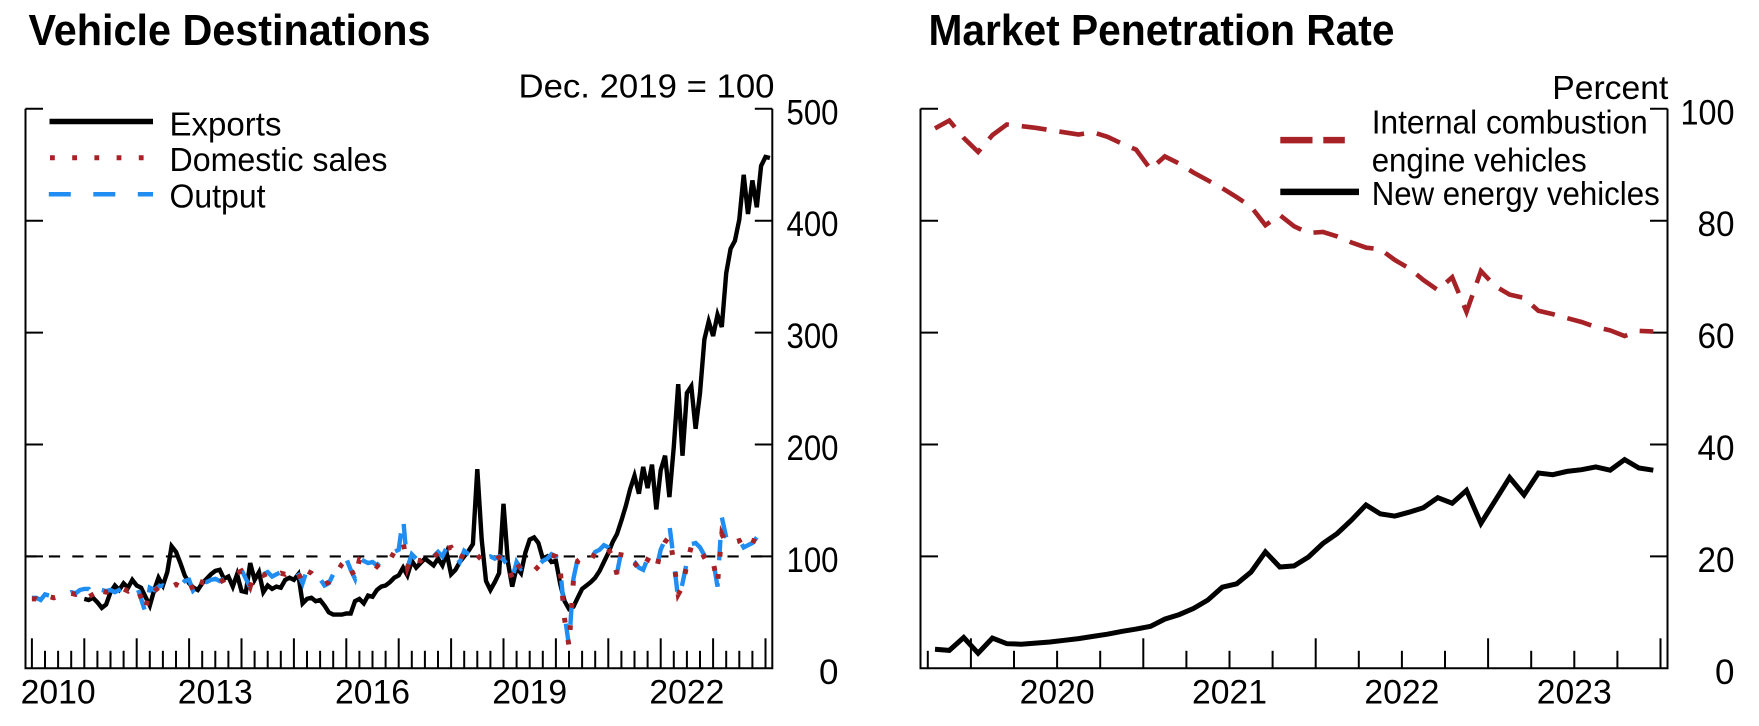 The width and height of the screenshot is (1759, 726). Describe the element at coordinates (1479, 160) in the screenshot. I see `svg-text: engine vehicles` at that location.